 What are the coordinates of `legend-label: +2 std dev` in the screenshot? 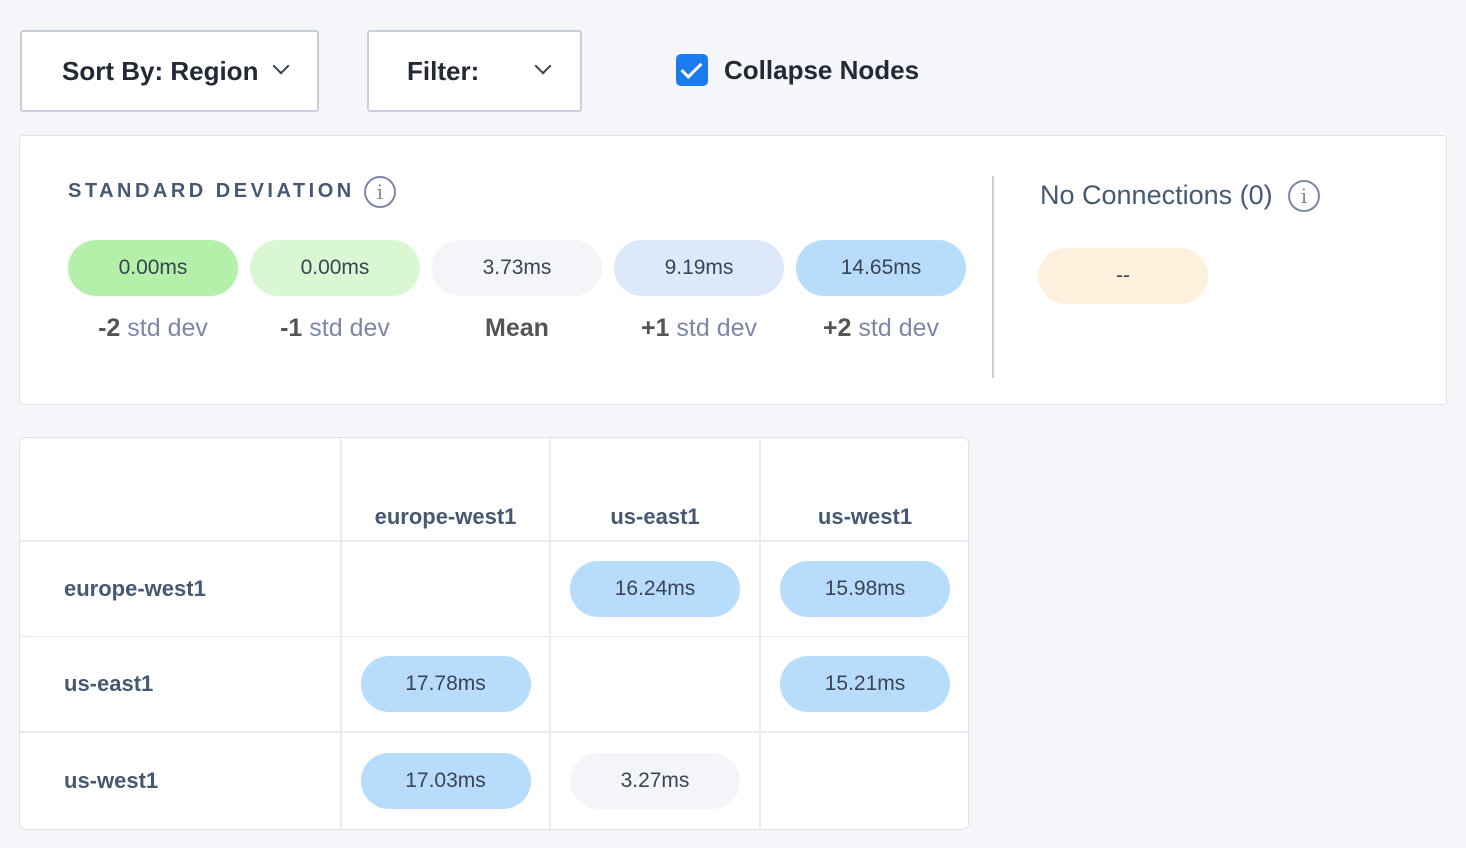 It's located at (881, 328).